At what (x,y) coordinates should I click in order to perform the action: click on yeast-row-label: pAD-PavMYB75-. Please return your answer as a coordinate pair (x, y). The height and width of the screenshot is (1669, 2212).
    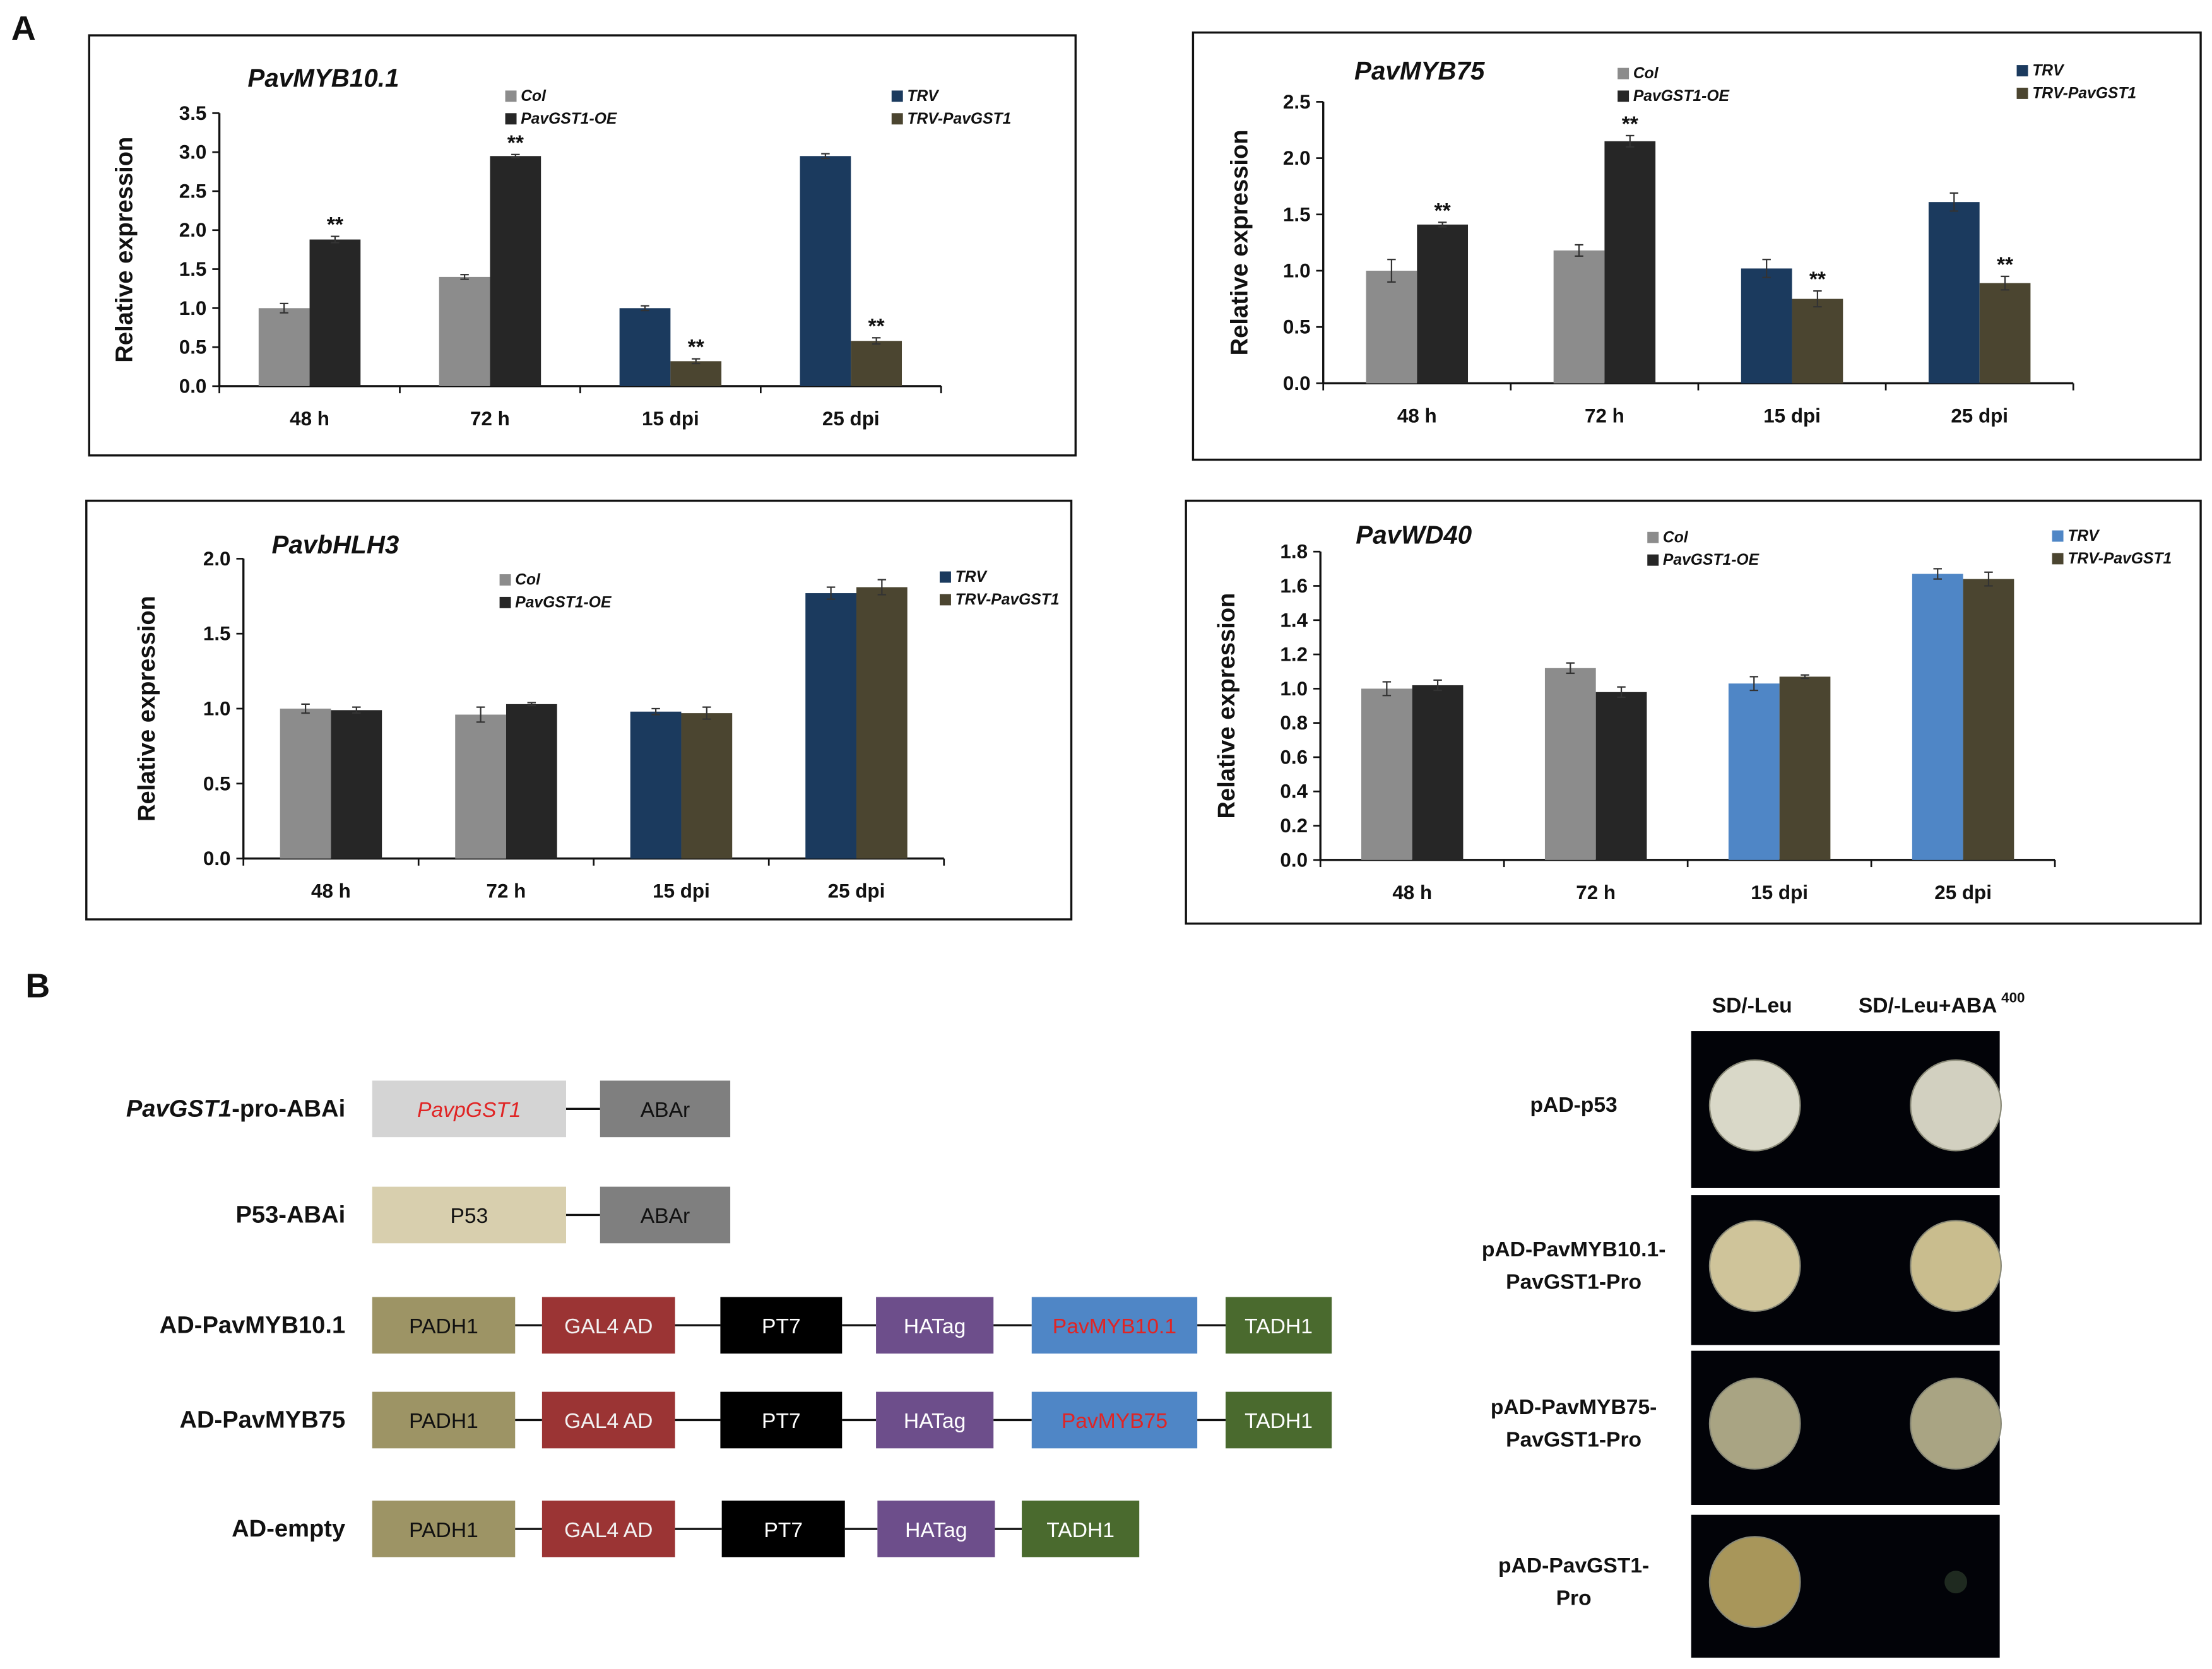
    Looking at the image, I should click on (1574, 1407).